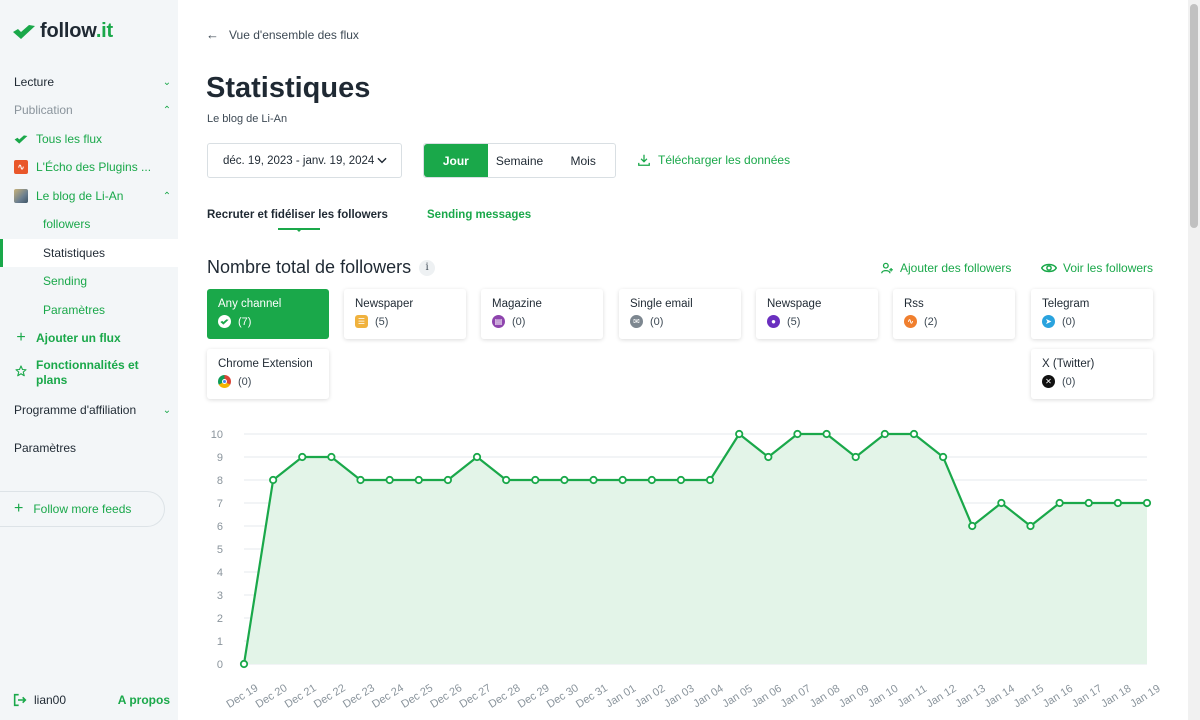  I want to click on info-icon: i, so click(427, 267).